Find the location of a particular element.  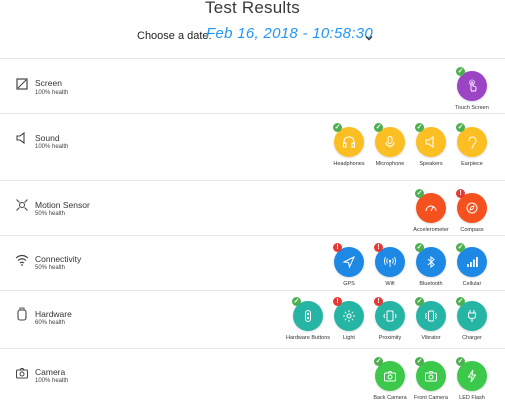

headphones-icon is located at coordinates (349, 142).